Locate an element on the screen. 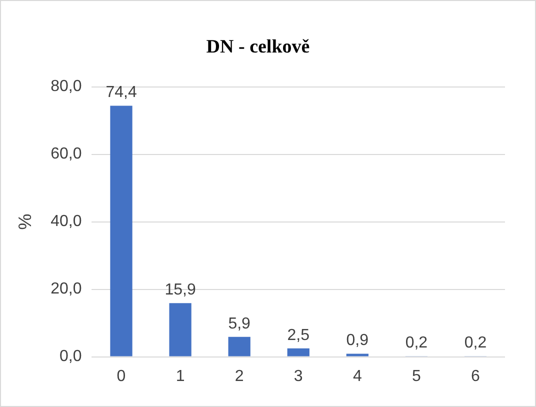 Image resolution: width=536 pixels, height=407 pixels. x-tick-label: 0 is located at coordinates (121, 376).